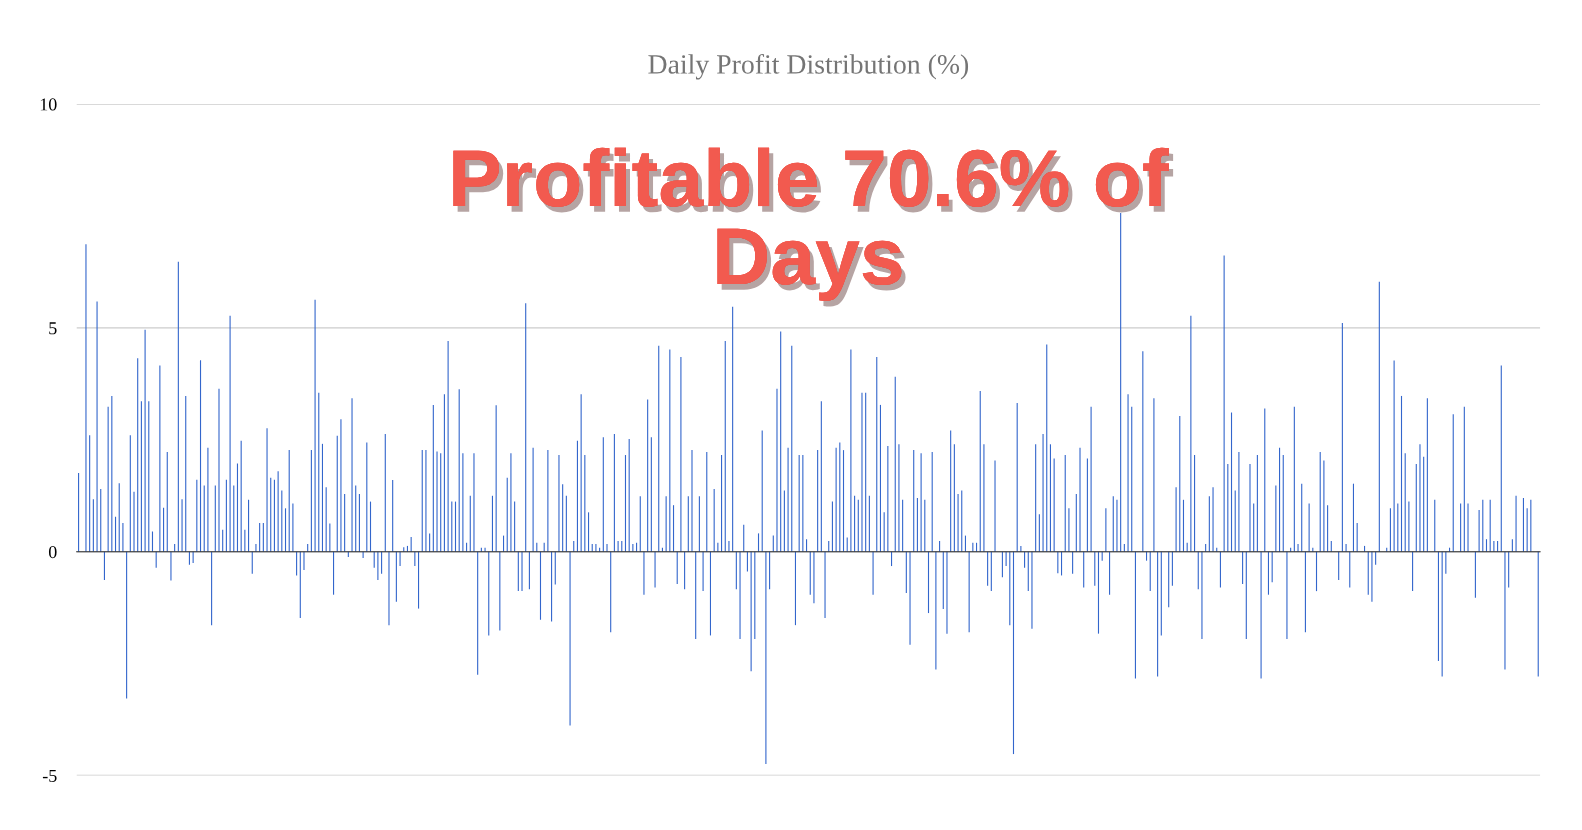  Describe the element at coordinates (52, 552) in the screenshot. I see `y-tick-label: 0` at that location.